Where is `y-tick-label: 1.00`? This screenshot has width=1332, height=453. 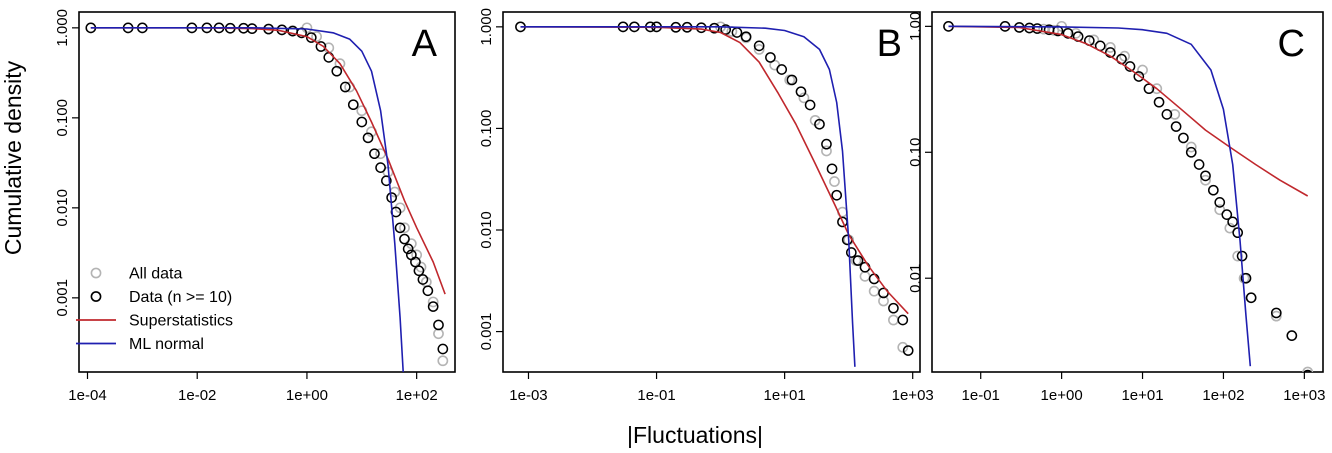 y-tick-label: 1.00 is located at coordinates (915, 26).